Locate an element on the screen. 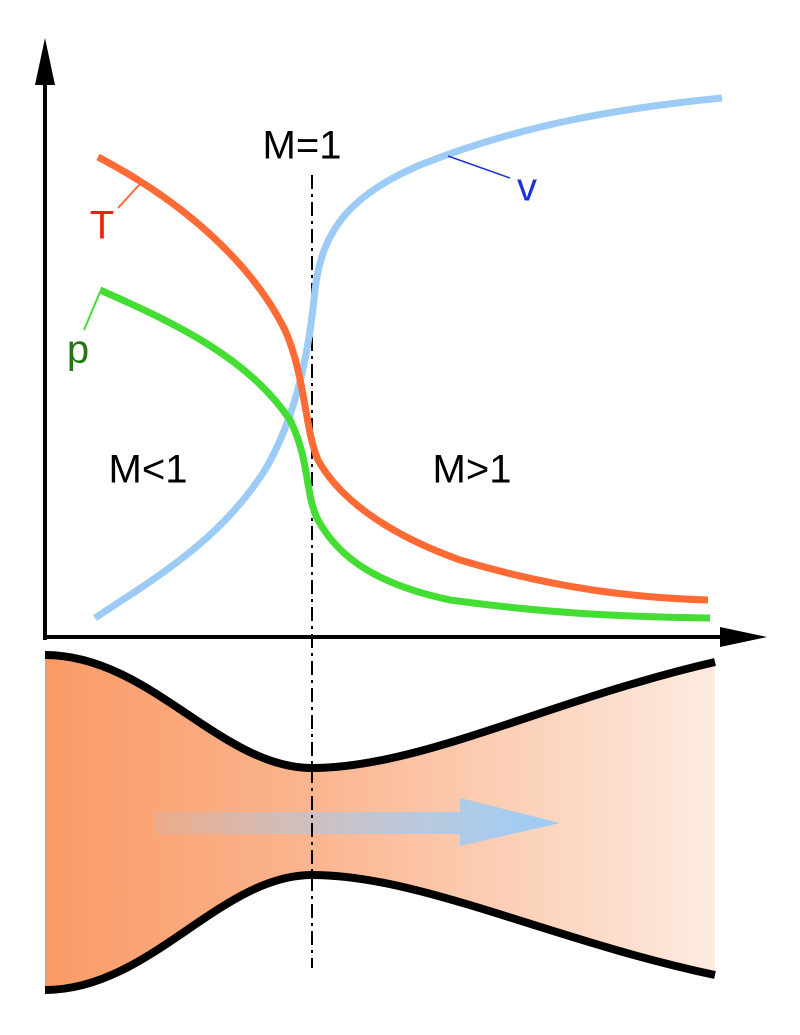 This screenshot has height=1035, width=800. temperature-leader is located at coordinates (129, 196).